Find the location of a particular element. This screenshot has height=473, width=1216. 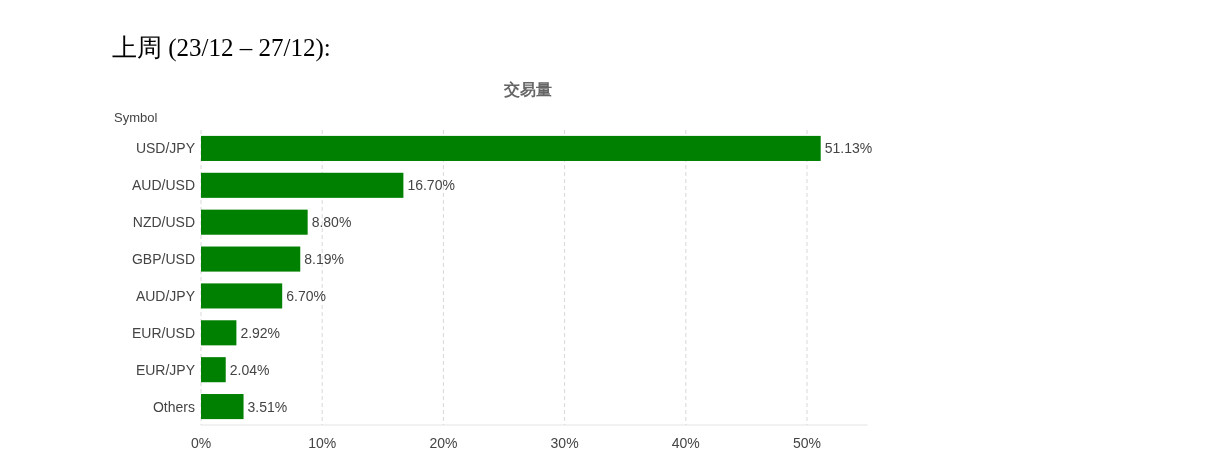

y-tick-label: NZD/USD is located at coordinates (163, 222).